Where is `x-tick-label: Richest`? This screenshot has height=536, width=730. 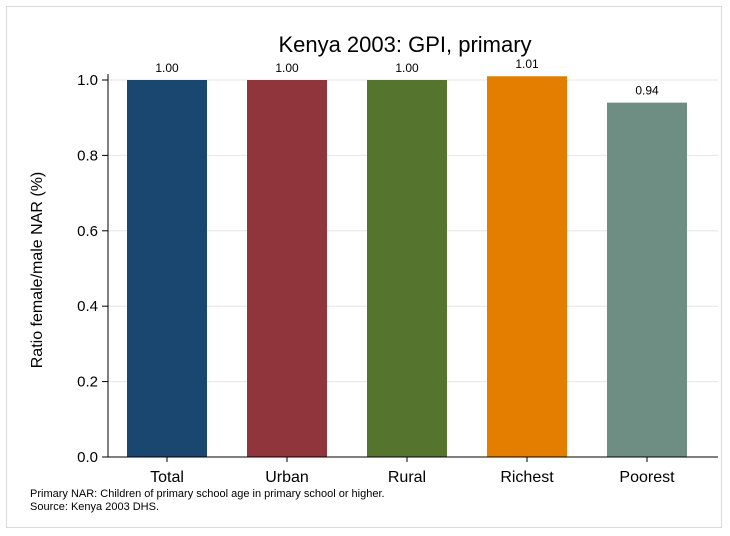
x-tick-label: Richest is located at coordinates (527, 477).